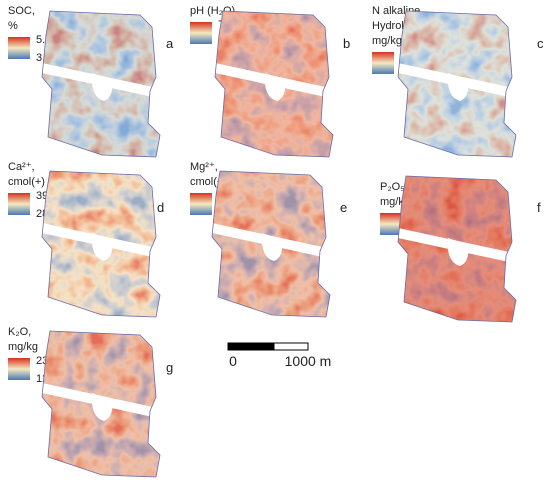 Image resolution: width=550 pixels, height=487 pixels. Describe the element at coordinates (233, 361) in the screenshot. I see `scale-start: 0` at that location.